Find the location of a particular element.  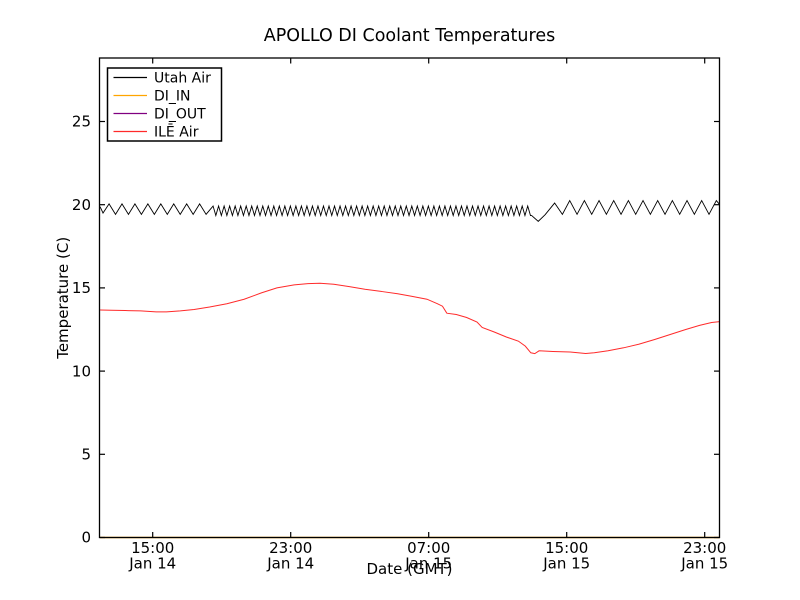

series-line-0-utah-air is located at coordinates (410, 210).